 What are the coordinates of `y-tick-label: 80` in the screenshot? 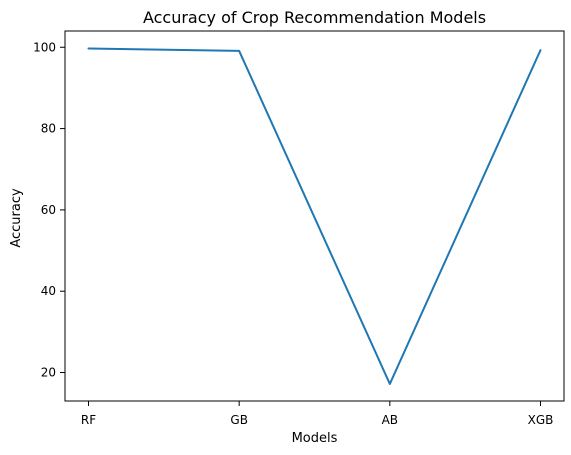 It's located at (48, 129).